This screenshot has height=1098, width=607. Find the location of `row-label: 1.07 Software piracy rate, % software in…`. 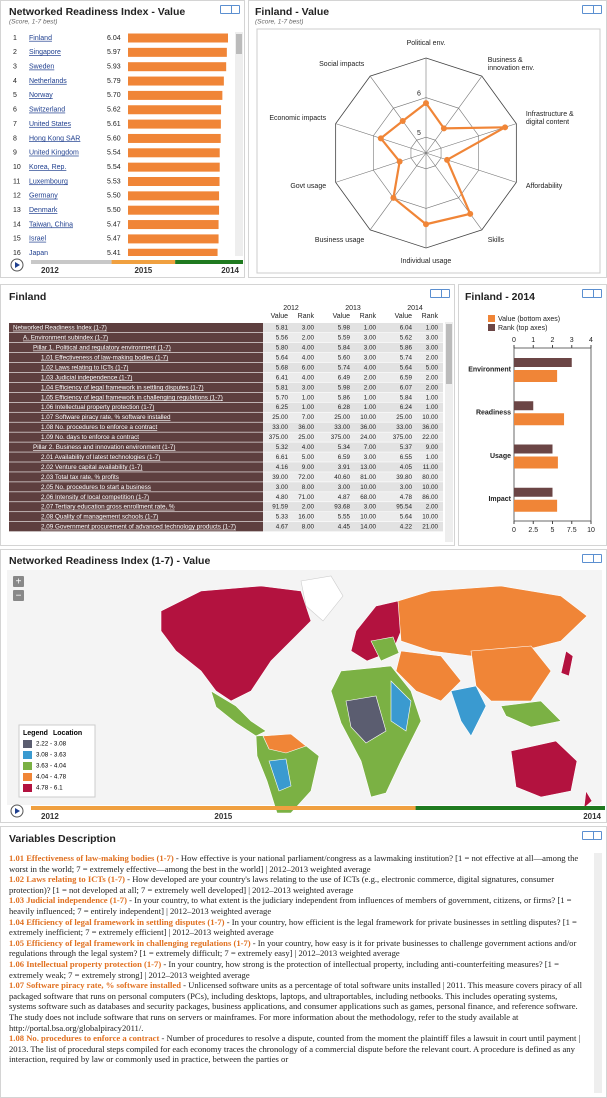

row-label: 1.07 Software piracy rate, % software in… is located at coordinates (106, 417).